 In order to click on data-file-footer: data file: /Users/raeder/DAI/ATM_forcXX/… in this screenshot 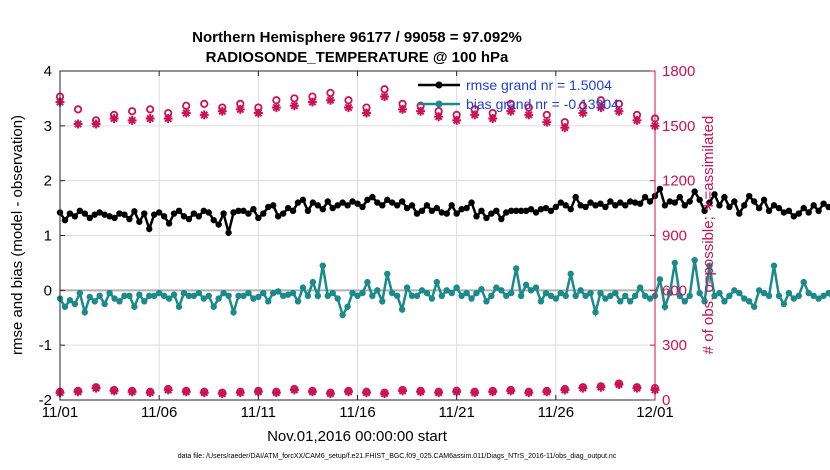, I will do `click(397, 456)`.